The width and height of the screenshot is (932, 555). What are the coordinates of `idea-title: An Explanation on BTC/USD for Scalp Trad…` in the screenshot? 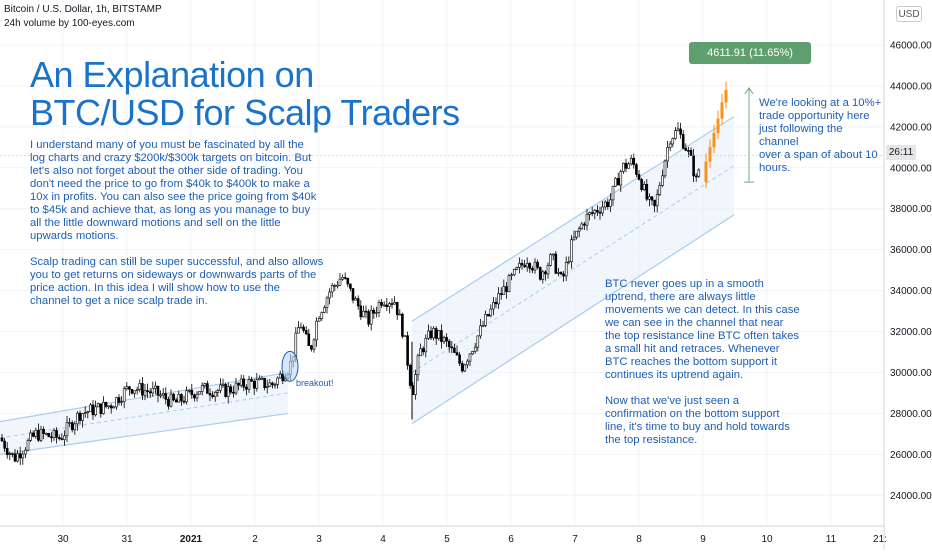 It's located at (245, 94).